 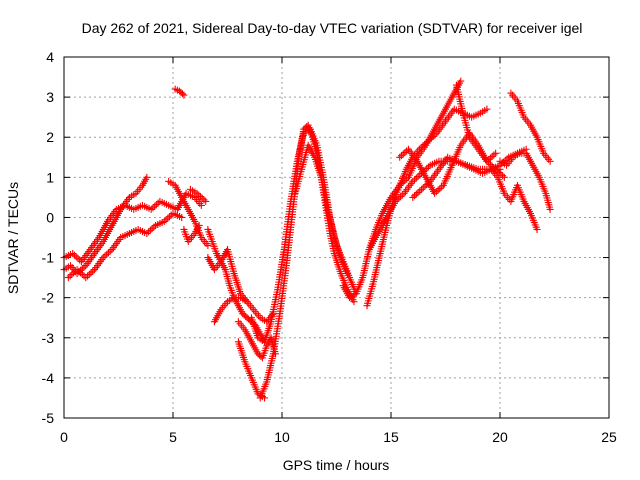 I want to click on y-tick-label: -3, so click(x=48, y=338).